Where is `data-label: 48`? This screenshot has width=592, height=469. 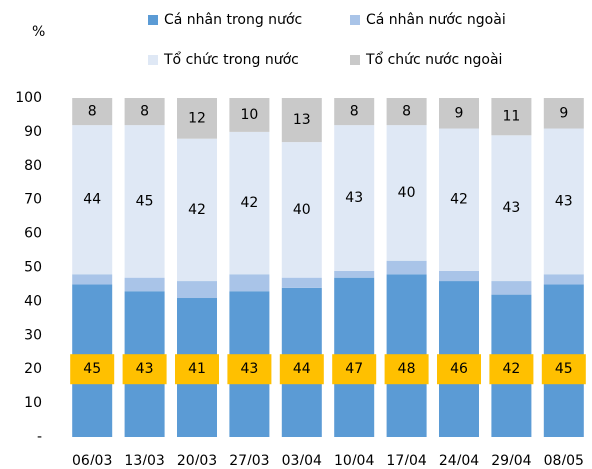 data-label: 48 is located at coordinates (407, 369).